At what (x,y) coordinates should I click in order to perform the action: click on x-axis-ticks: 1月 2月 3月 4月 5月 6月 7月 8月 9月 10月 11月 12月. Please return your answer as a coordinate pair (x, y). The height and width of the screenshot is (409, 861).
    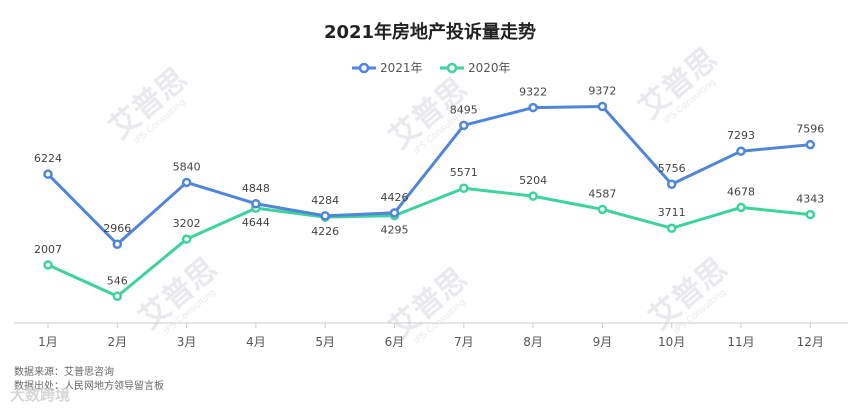
    Looking at the image, I should click on (431, 336).